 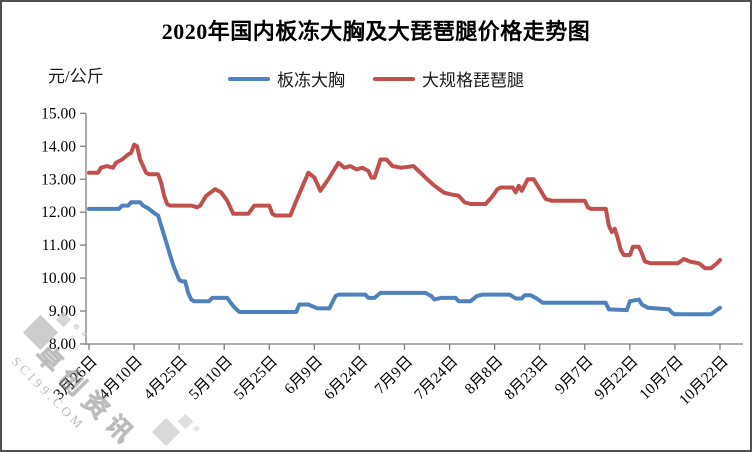 I want to click on y-axis-unit-label: 元/公斤, so click(x=76, y=76).